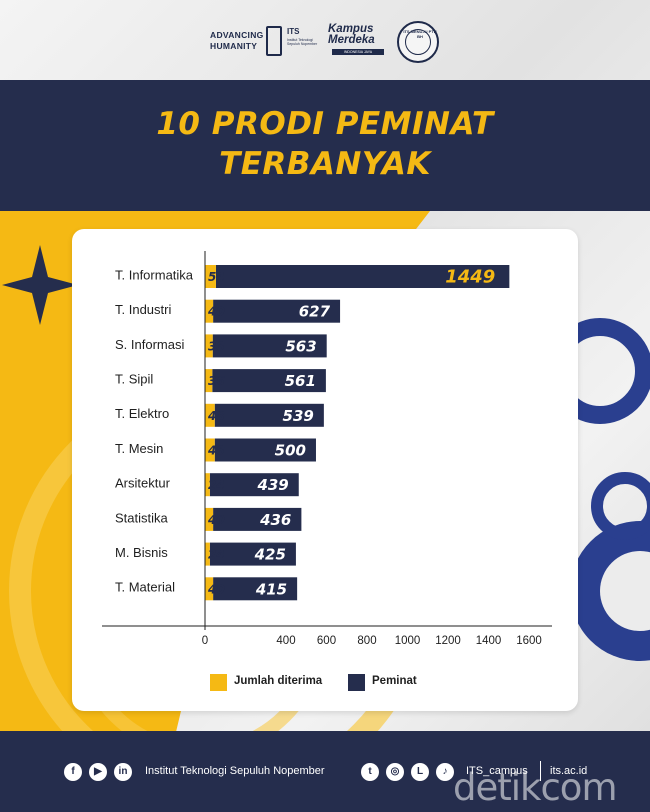  I want to click on facebook-icon: f, so click(73, 772).